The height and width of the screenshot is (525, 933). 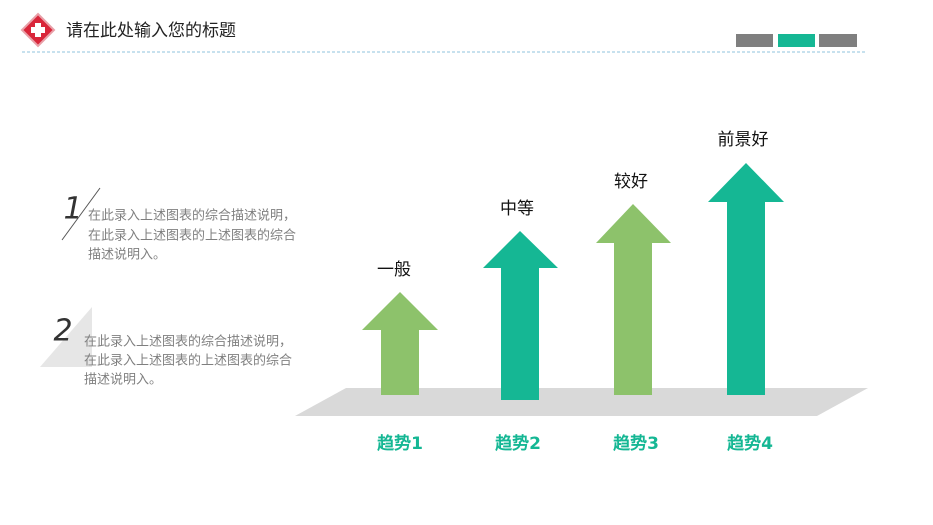 I want to click on title: 请在此处输入您的标题, so click(x=151, y=31).